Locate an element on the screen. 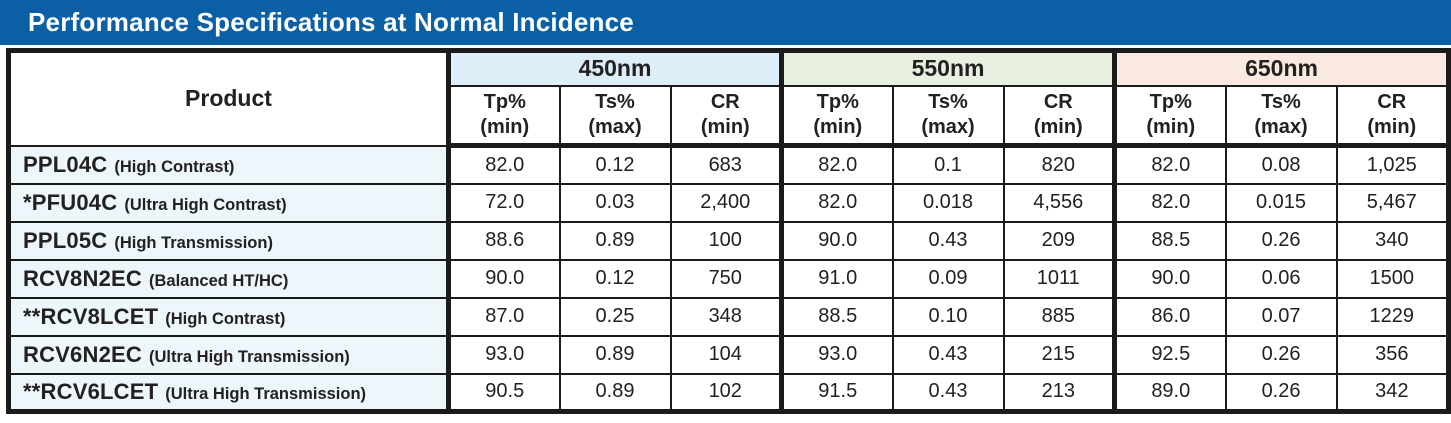  value-cell: 91.5 is located at coordinates (836, 392).